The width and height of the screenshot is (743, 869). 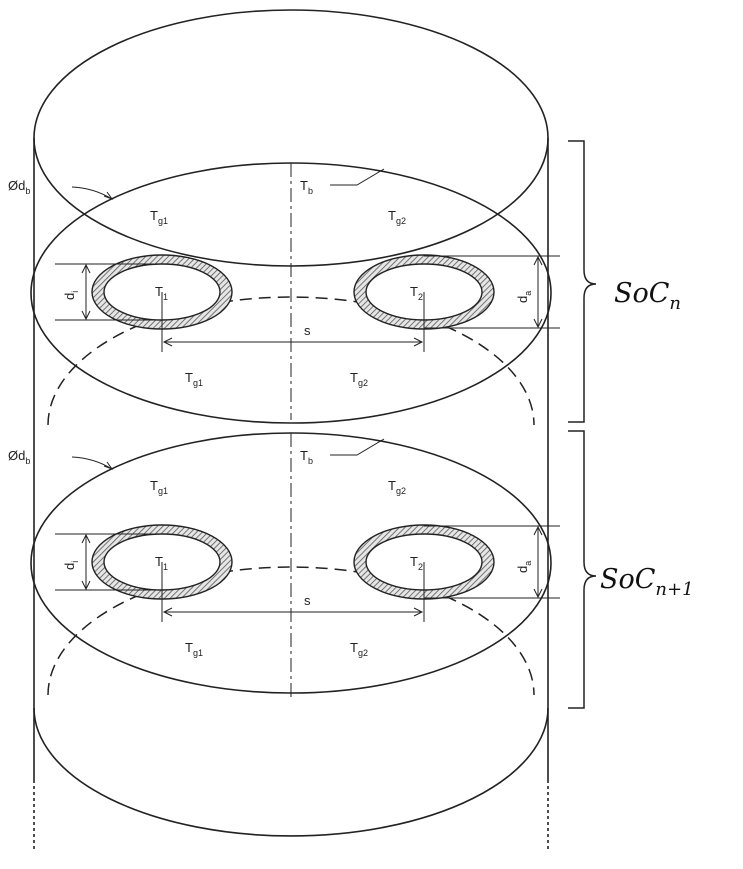 I want to click on label-soc-n: SoCn, so click(x=647, y=296).